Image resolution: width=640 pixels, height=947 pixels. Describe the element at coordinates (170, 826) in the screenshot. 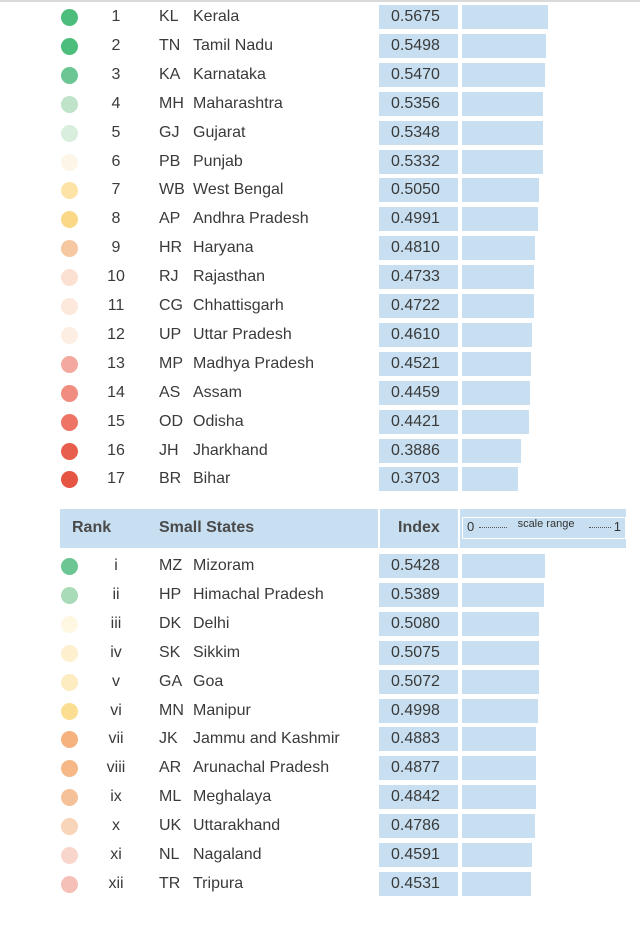

I see `state-code: UK` at that location.